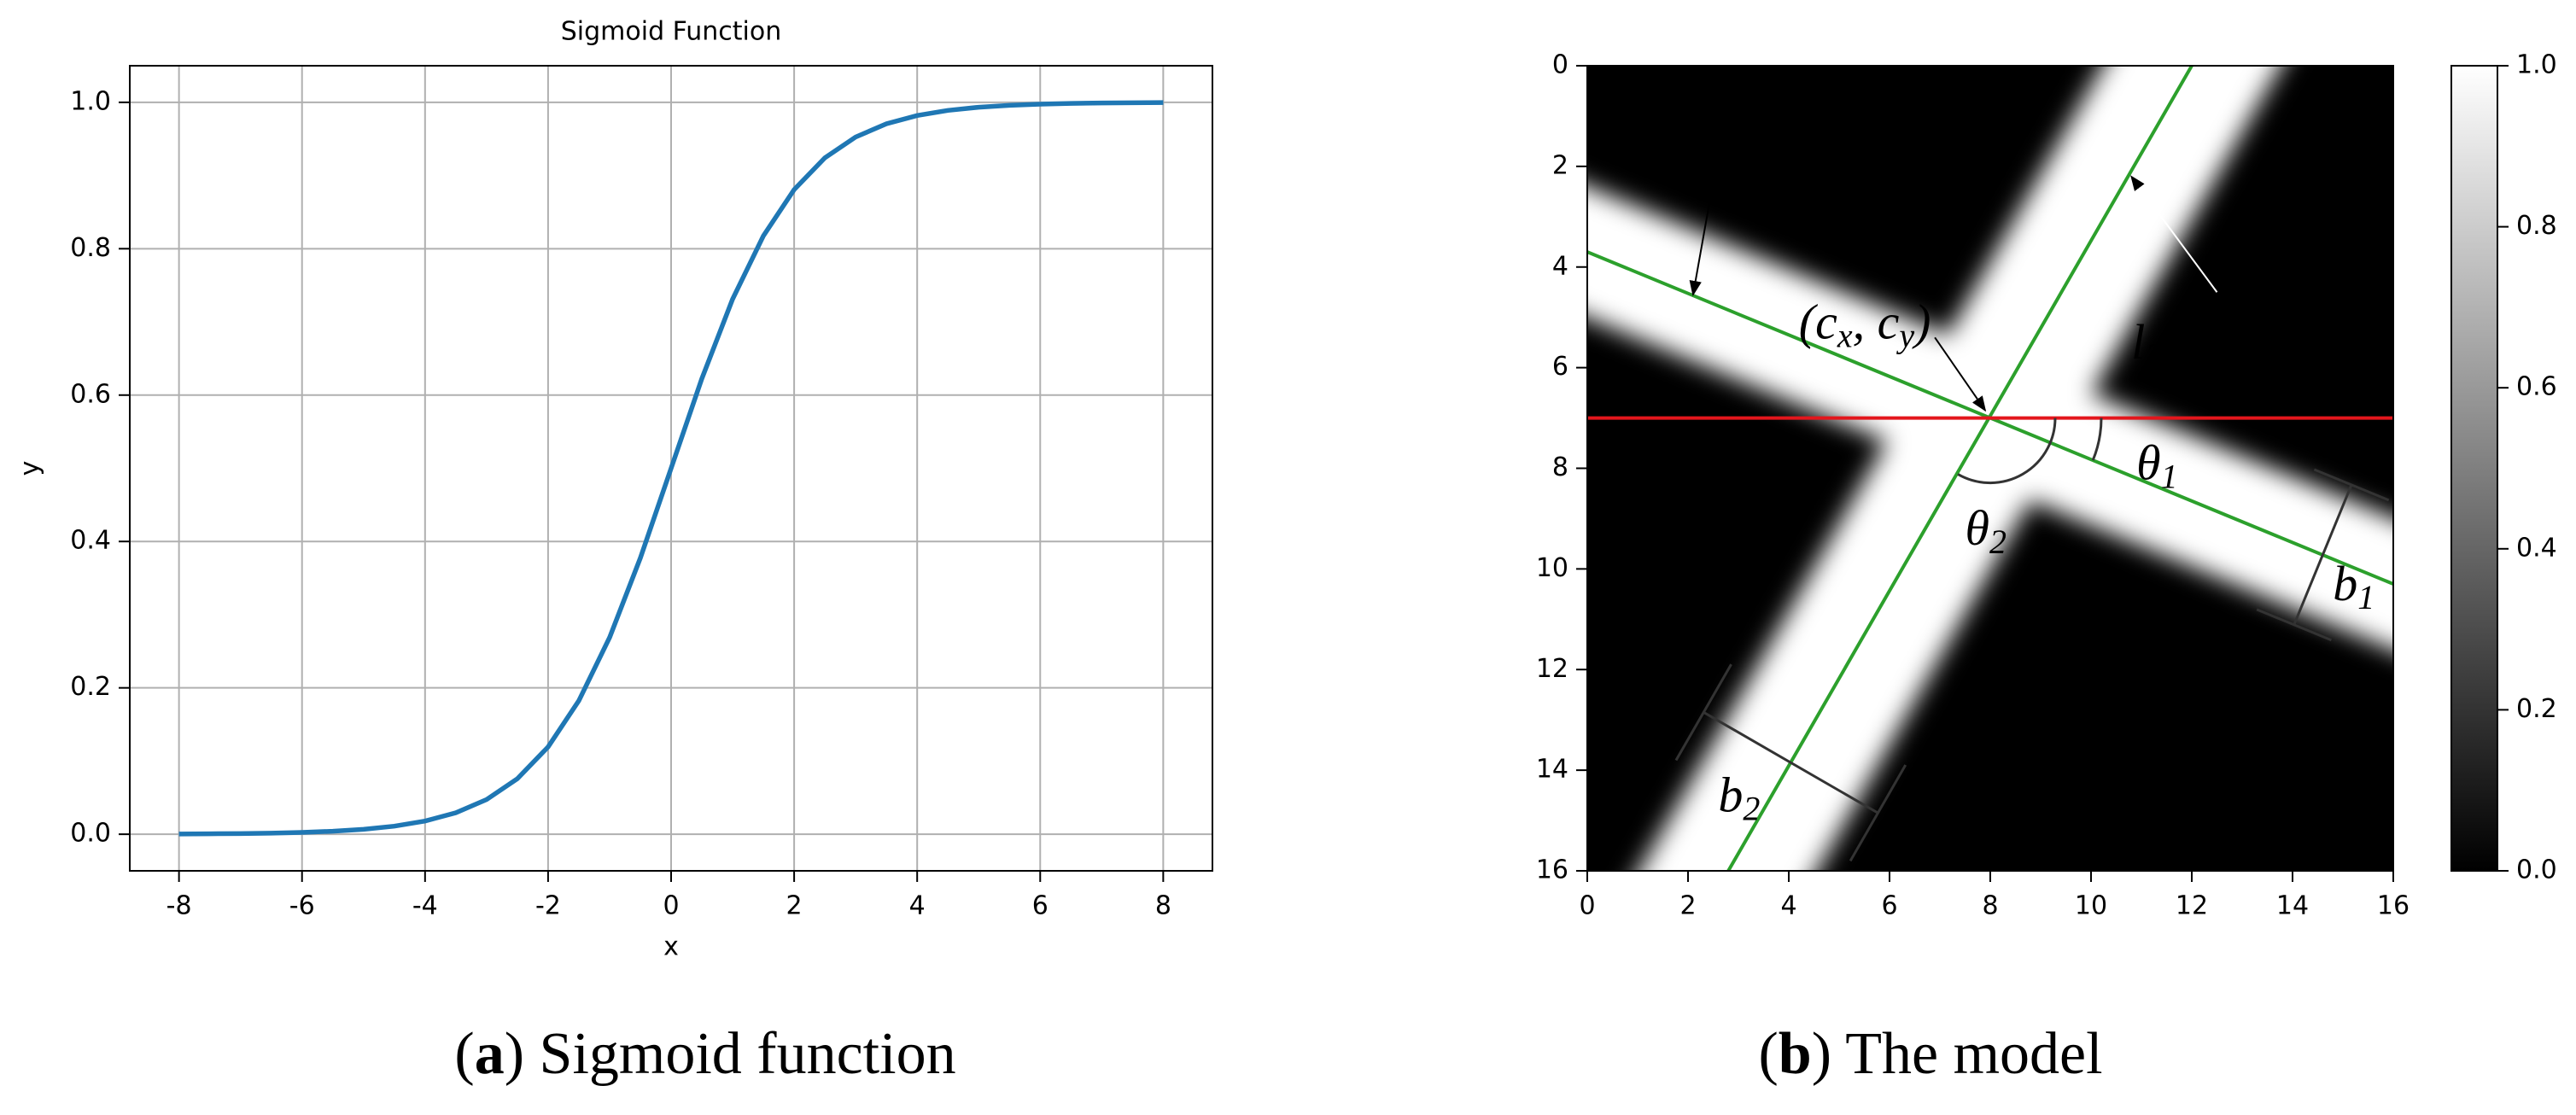  I want to click on y-tick-label: 12, so click(1552, 669).